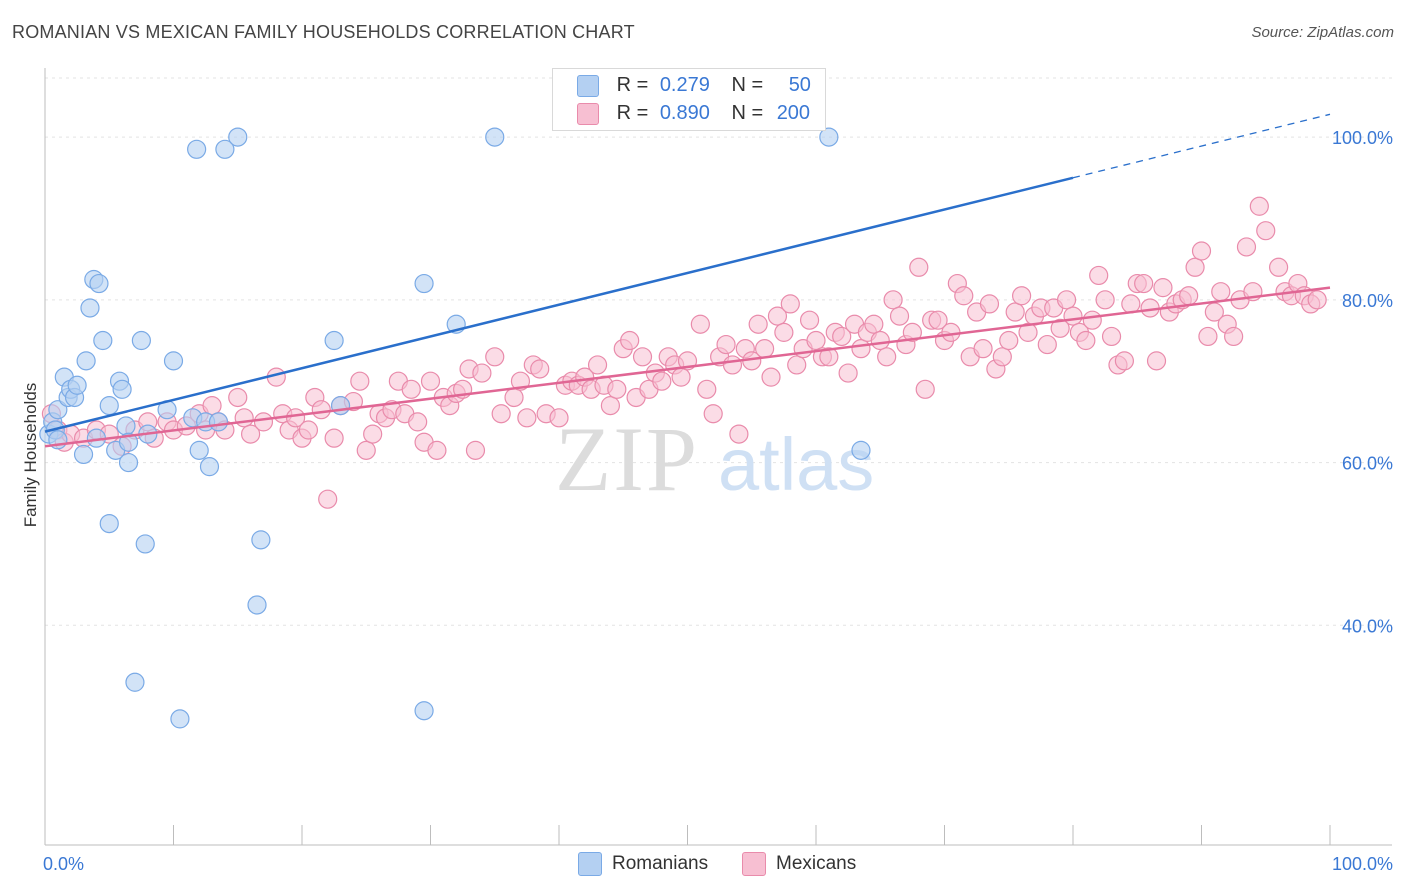 The image size is (1406, 892). What do you see at coordinates (588, 85) in the screenshot?
I see `romanians-swatch` at bounding box center [588, 85].